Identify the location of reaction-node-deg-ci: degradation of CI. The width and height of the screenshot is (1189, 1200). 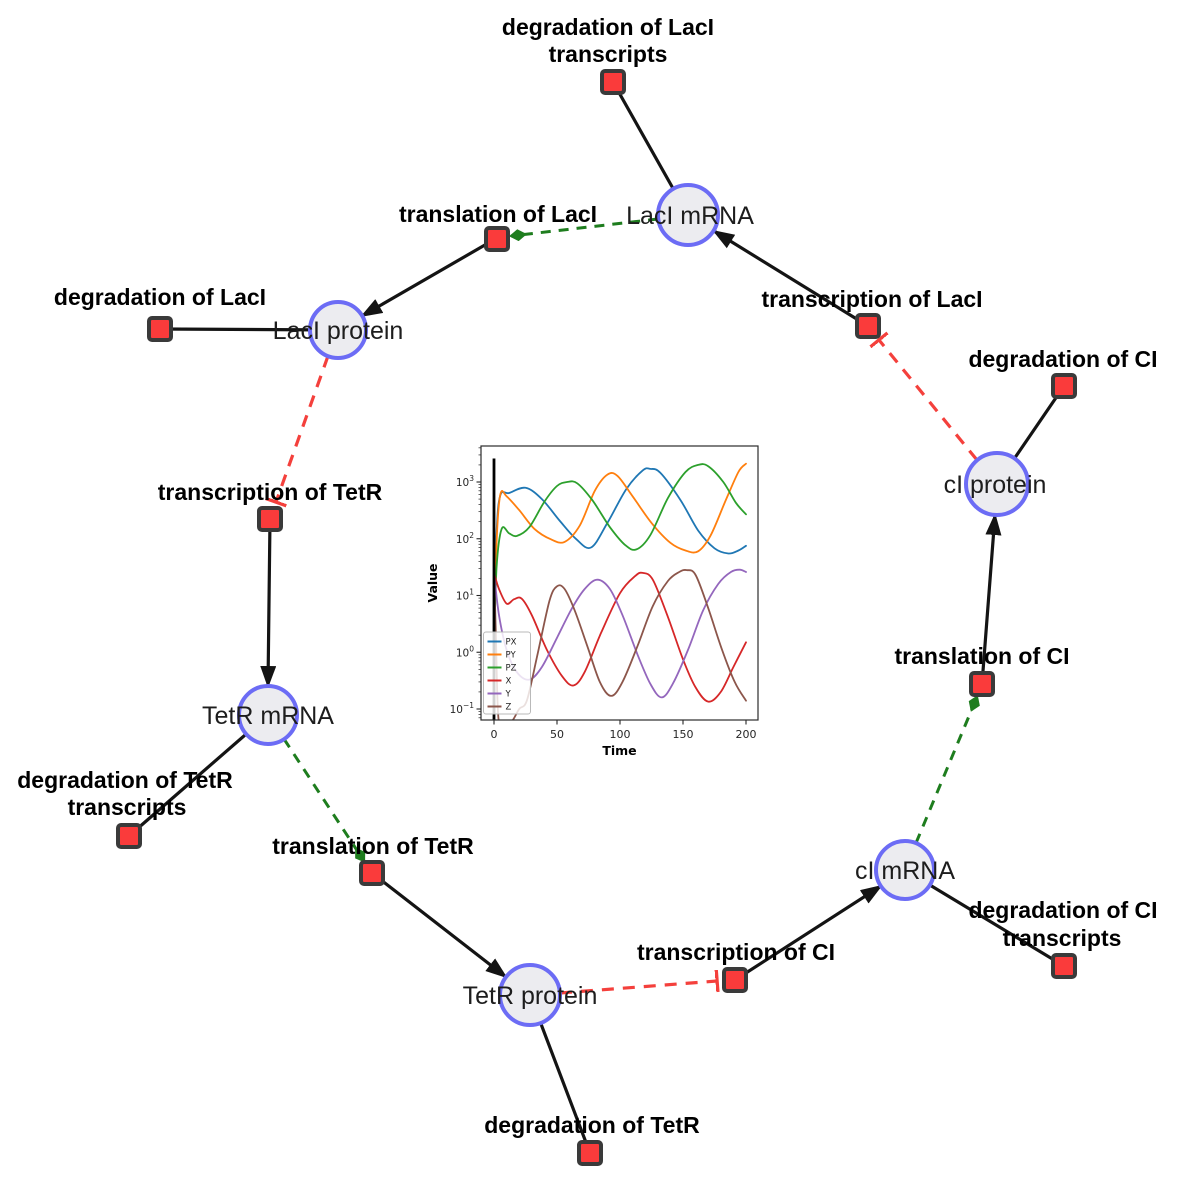
(1063, 372).